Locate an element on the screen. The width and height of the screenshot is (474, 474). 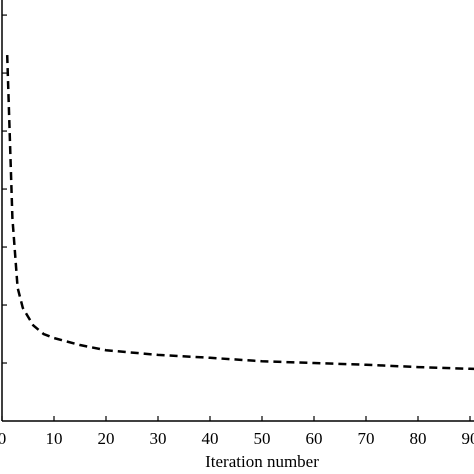
x-tick-label: 20 is located at coordinates (106, 438).